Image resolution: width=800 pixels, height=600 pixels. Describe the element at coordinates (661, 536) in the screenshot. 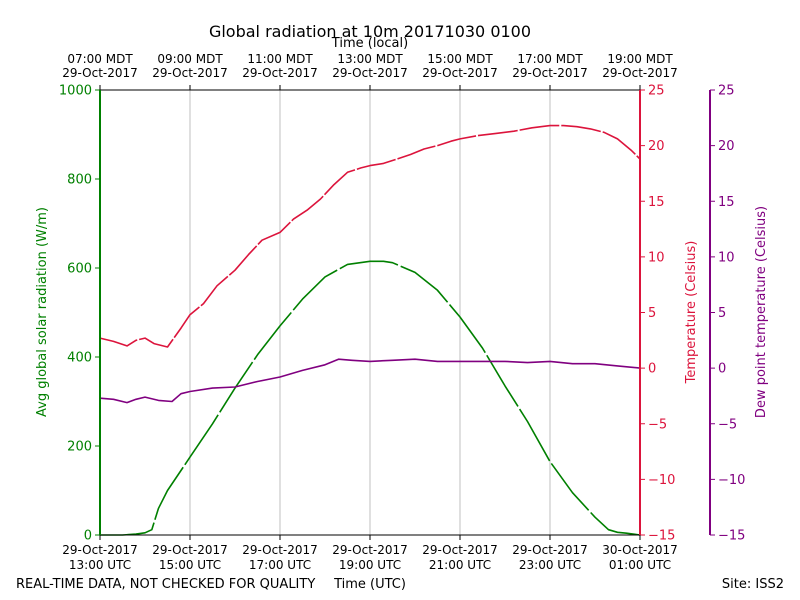

I see `right-axis-tick-label: −15` at that location.